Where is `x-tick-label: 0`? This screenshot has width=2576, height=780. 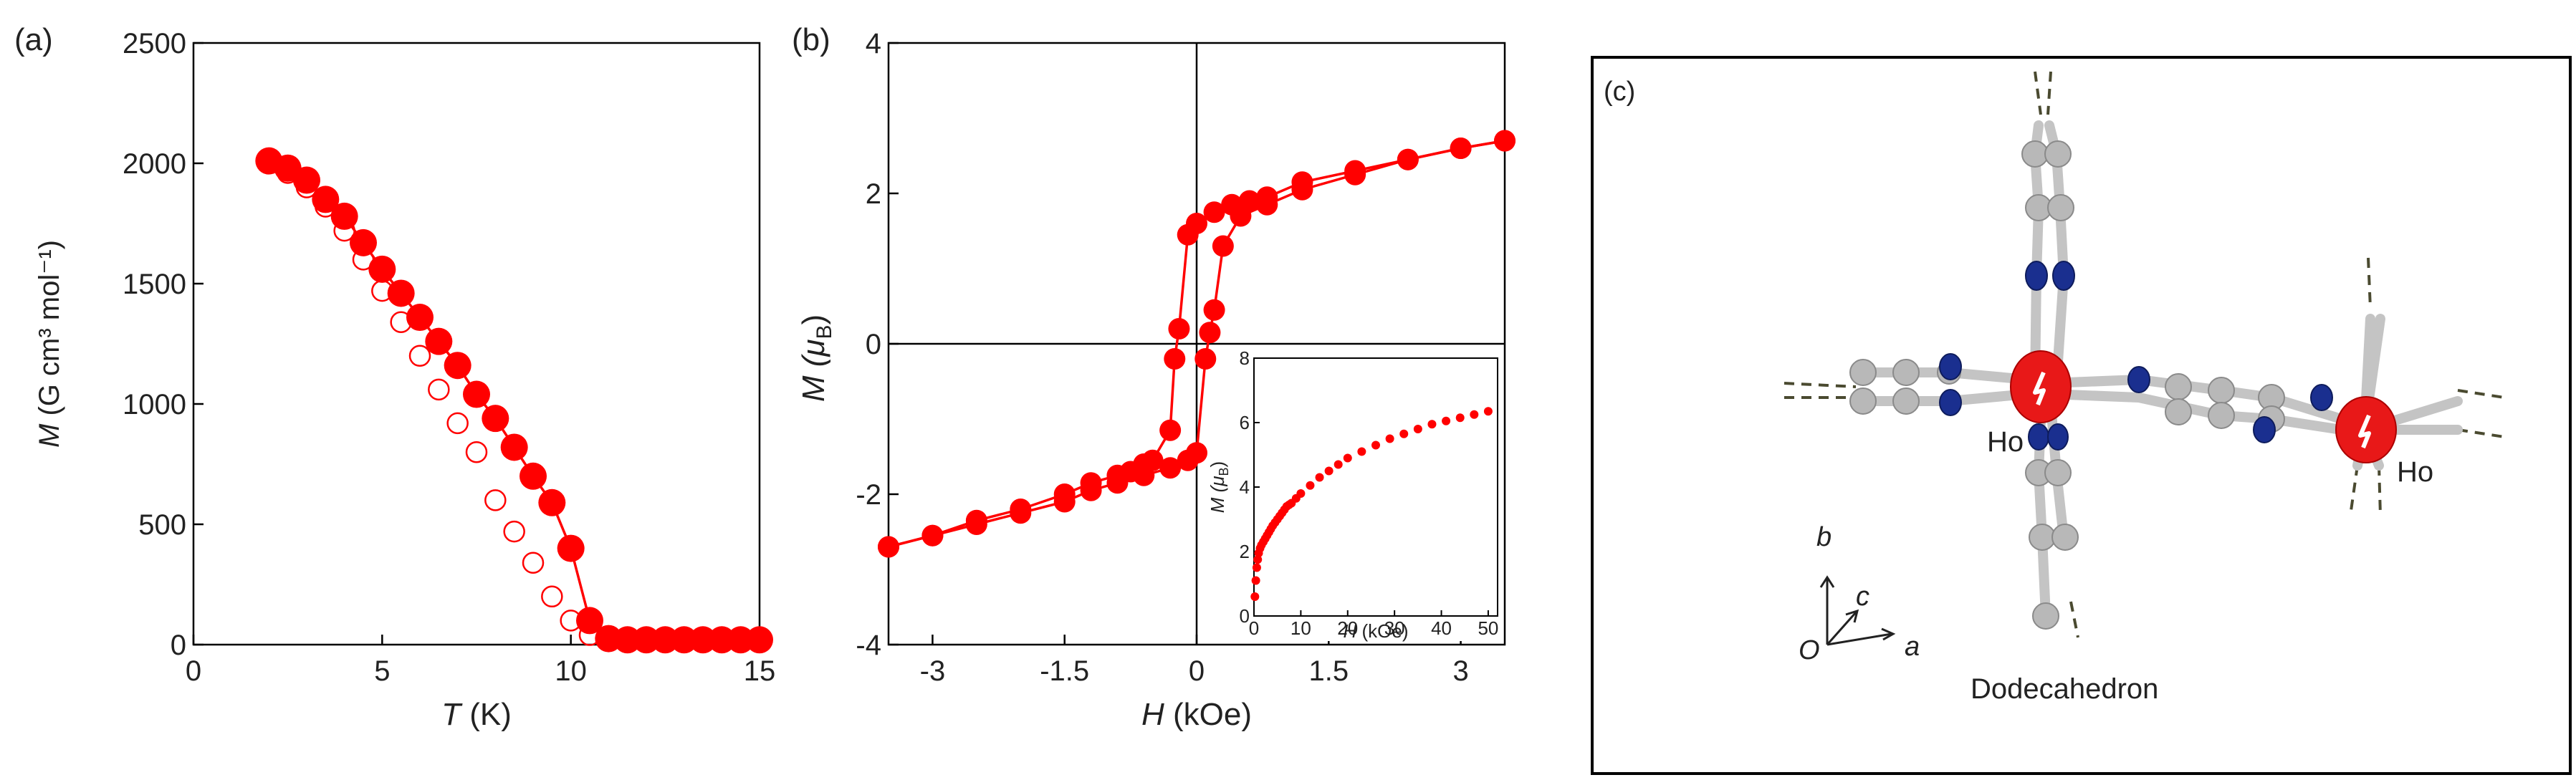
x-tick-label: 0 is located at coordinates (1197, 671).